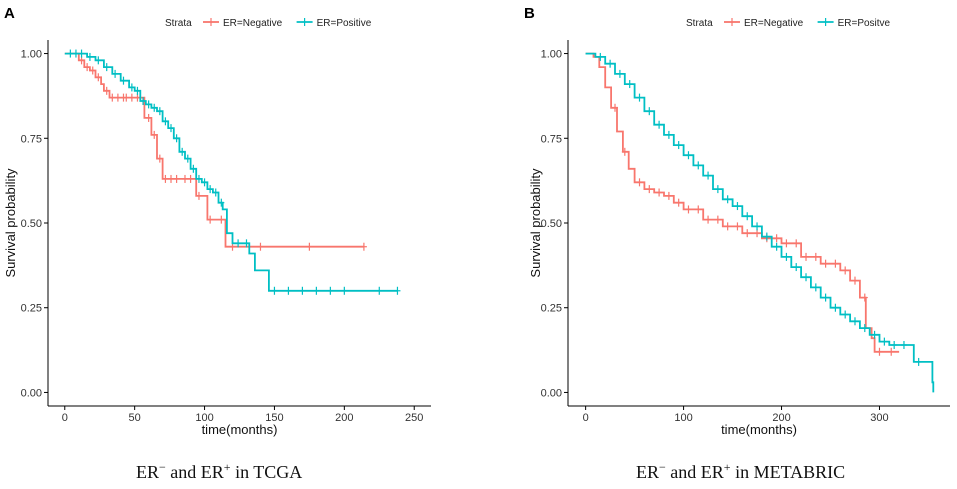 The width and height of the screenshot is (957, 489). I want to click on caption-a-suffix: in TCGA, so click(266, 472).